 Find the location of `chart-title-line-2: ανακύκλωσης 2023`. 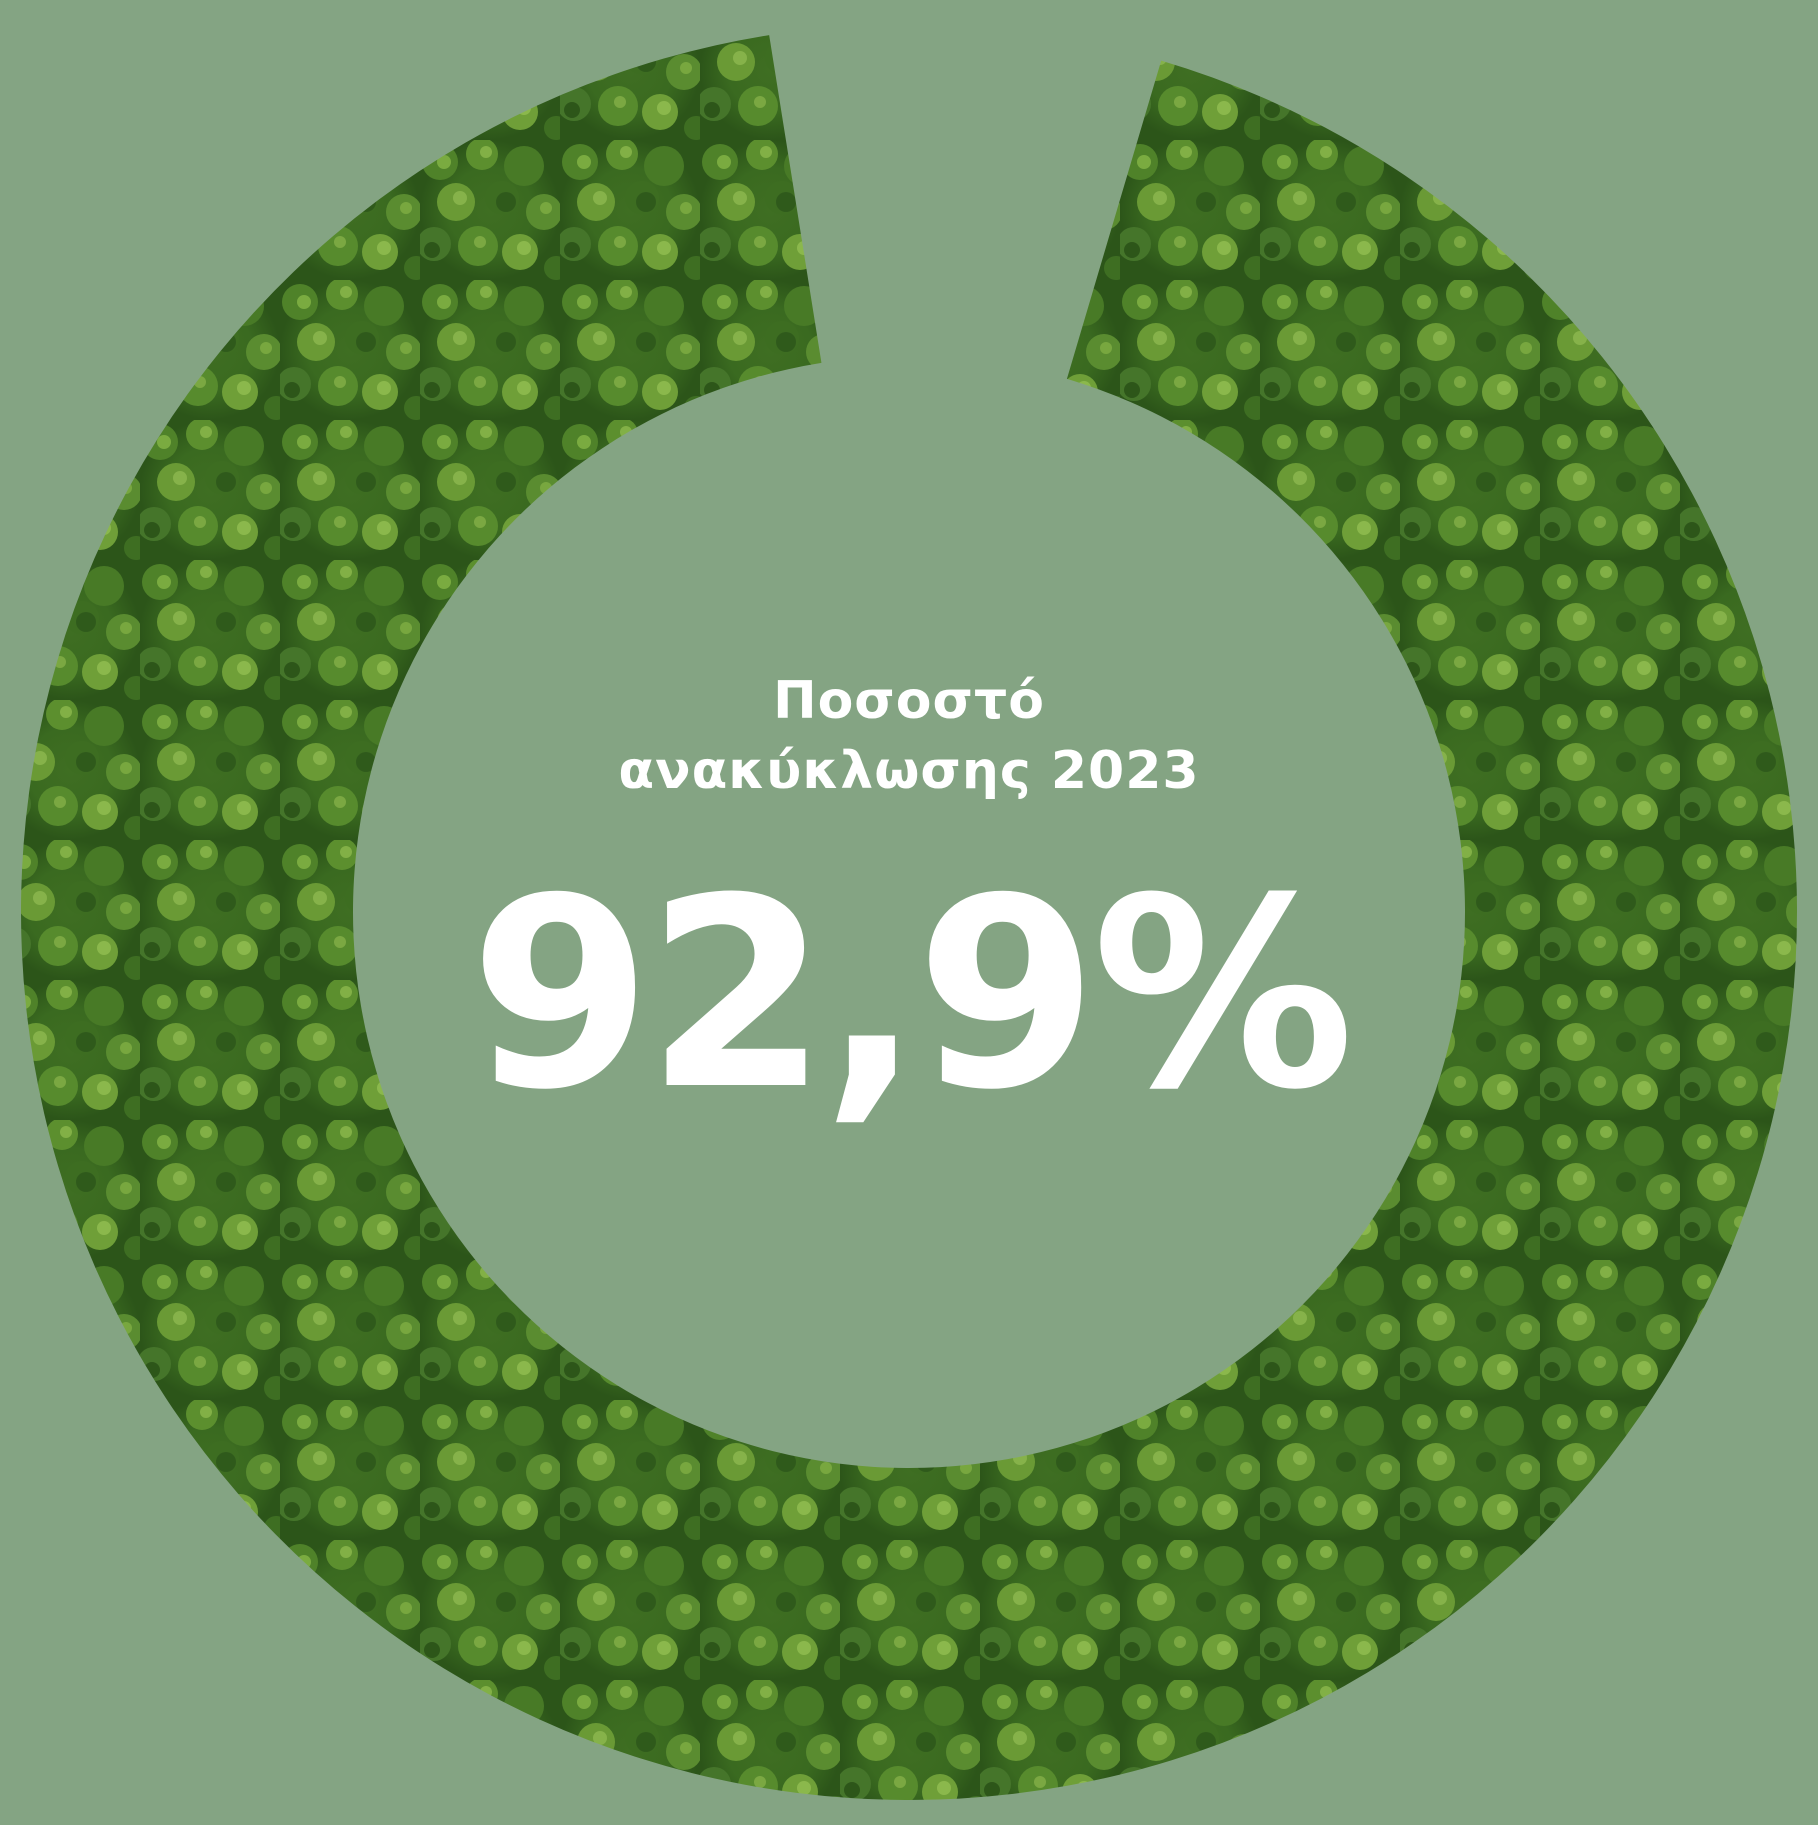

chart-title-line-2: ανακύκλωσης 2023 is located at coordinates (909, 771).